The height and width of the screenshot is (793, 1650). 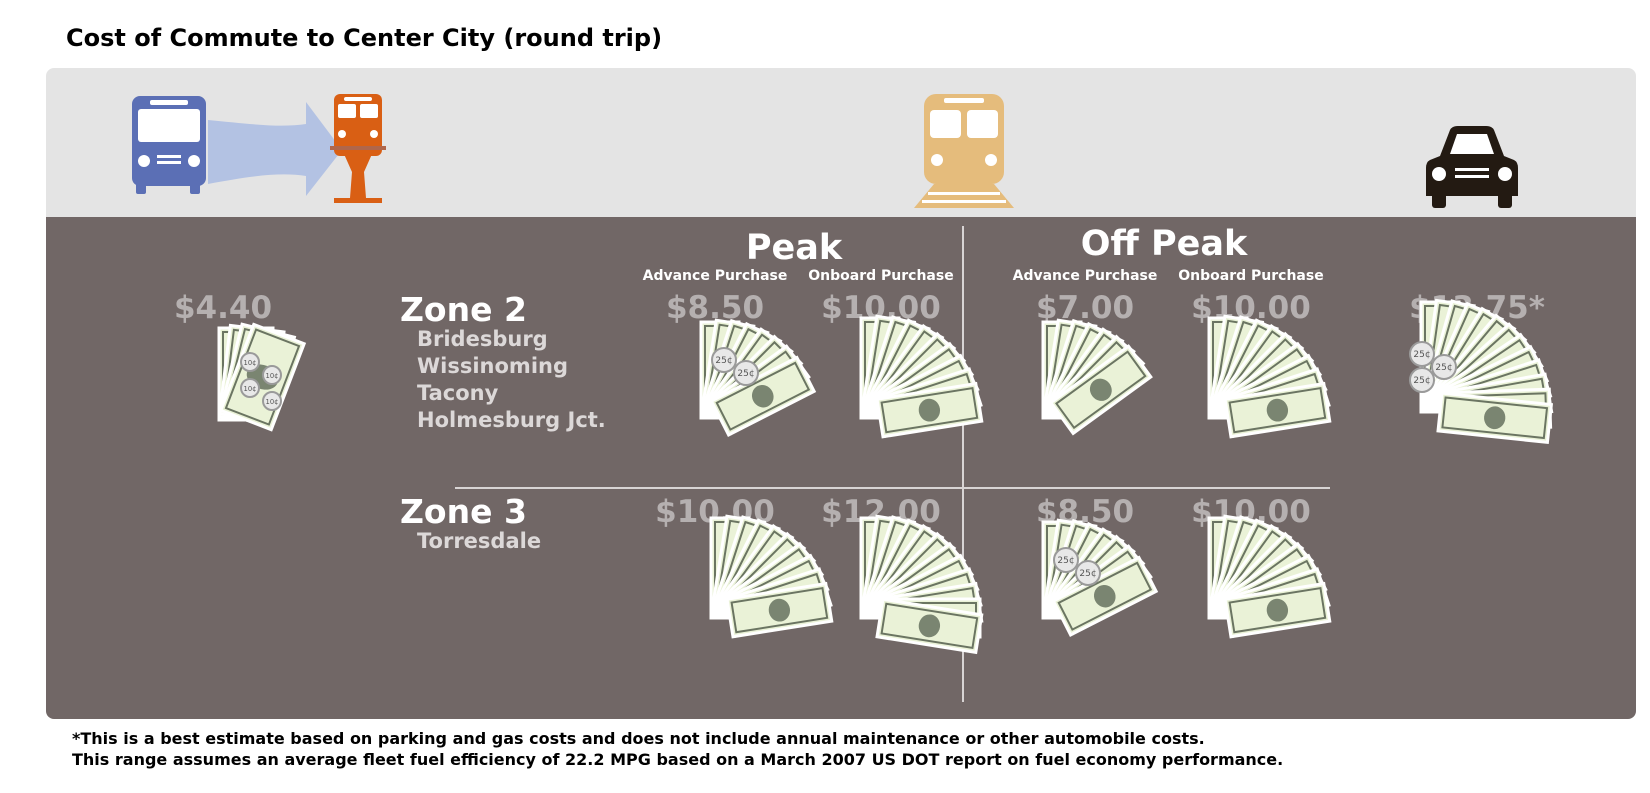 I want to click on car-cash-fan: 25¢ 25¢ 25¢, so click(x=1481, y=371).